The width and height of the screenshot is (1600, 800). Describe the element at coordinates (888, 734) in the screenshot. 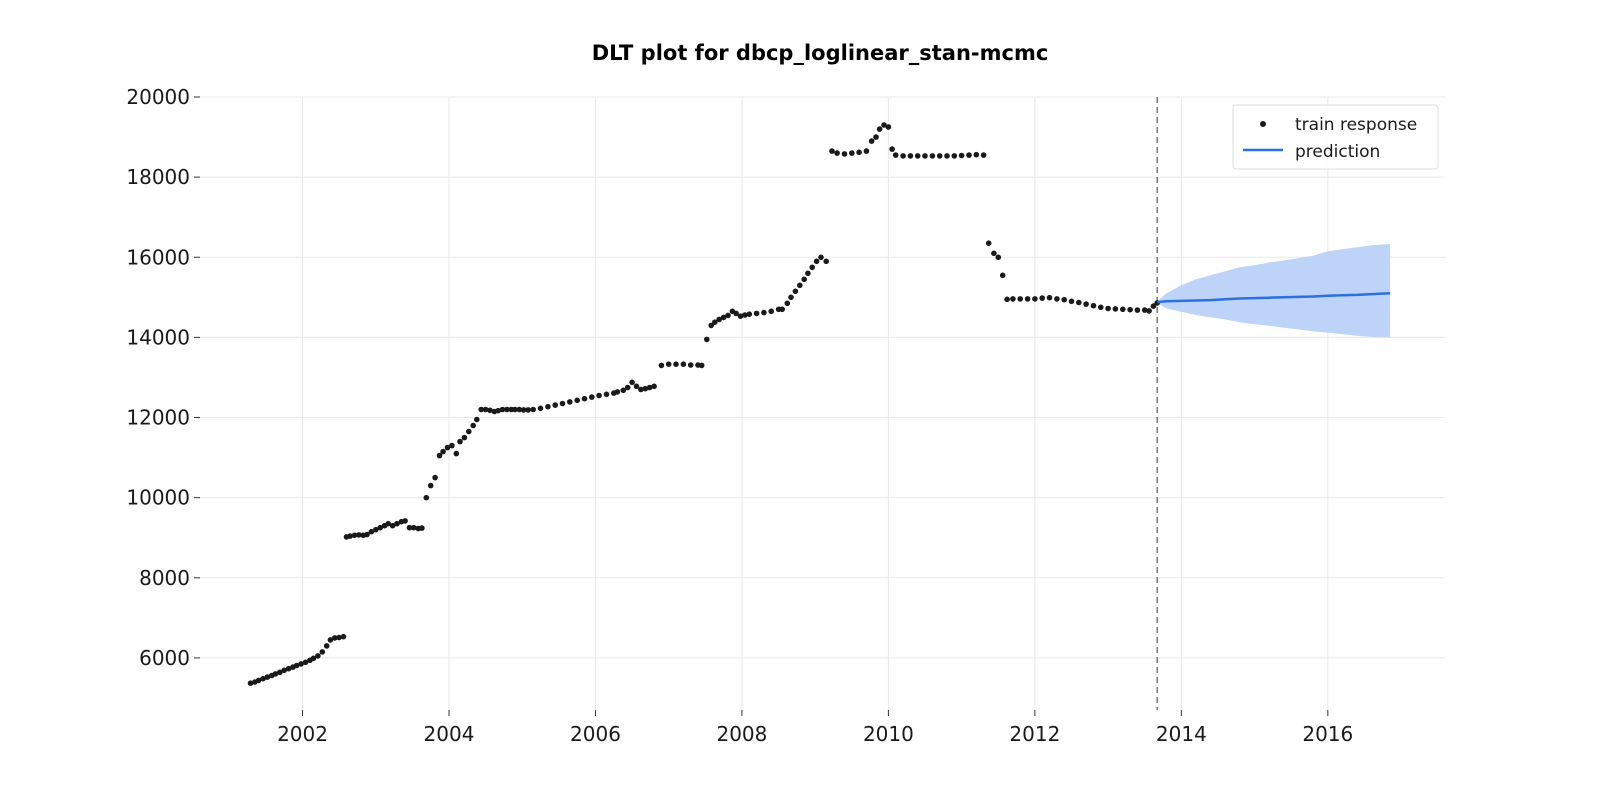

I see `x-tick-label: 2010` at that location.